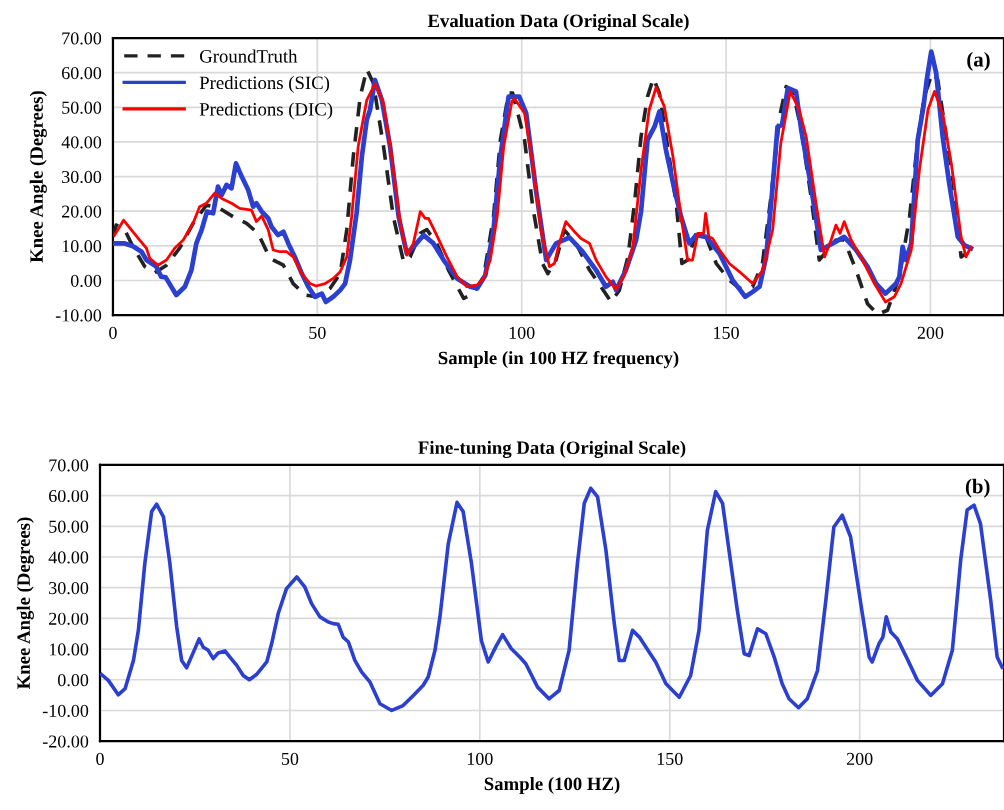 This screenshot has height=810, width=1004. Describe the element at coordinates (552, 785) in the screenshot. I see `x-axis-title: Sample (100 HZ)` at that location.